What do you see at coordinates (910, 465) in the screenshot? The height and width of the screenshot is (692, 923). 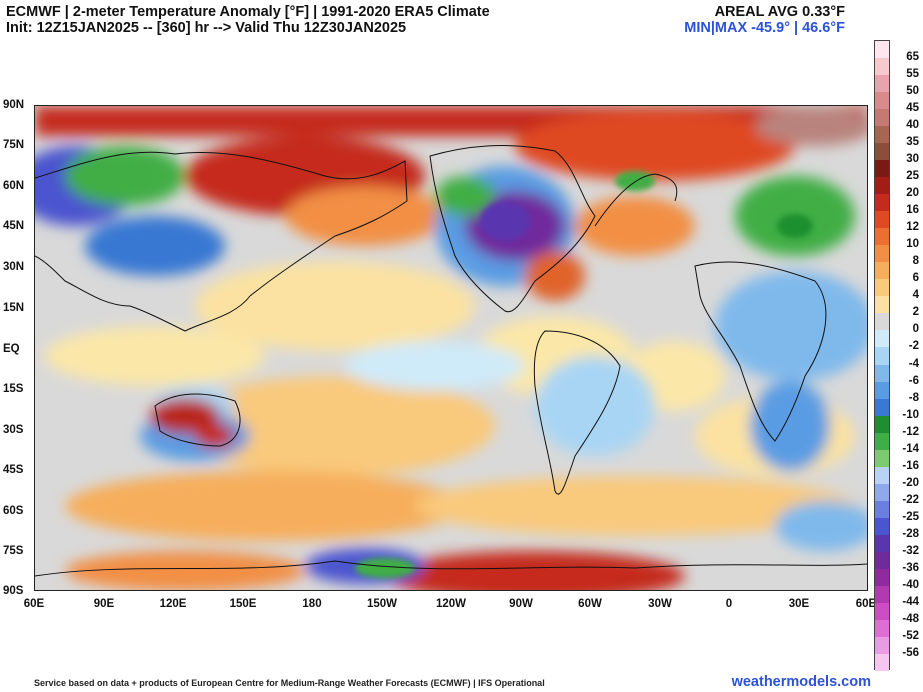 I see `colorbar-label: -16` at bounding box center [910, 465].